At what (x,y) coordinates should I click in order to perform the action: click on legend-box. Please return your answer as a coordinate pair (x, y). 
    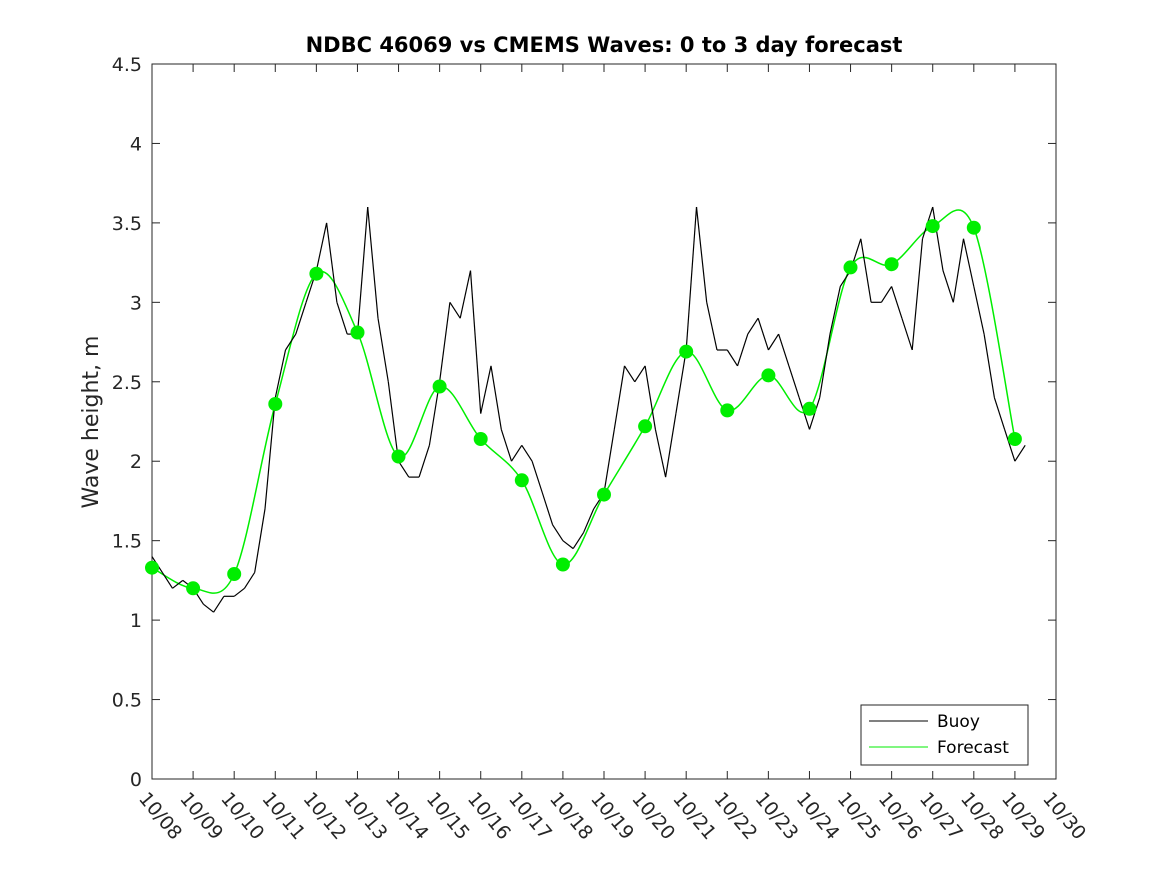
    Looking at the image, I should click on (944, 735).